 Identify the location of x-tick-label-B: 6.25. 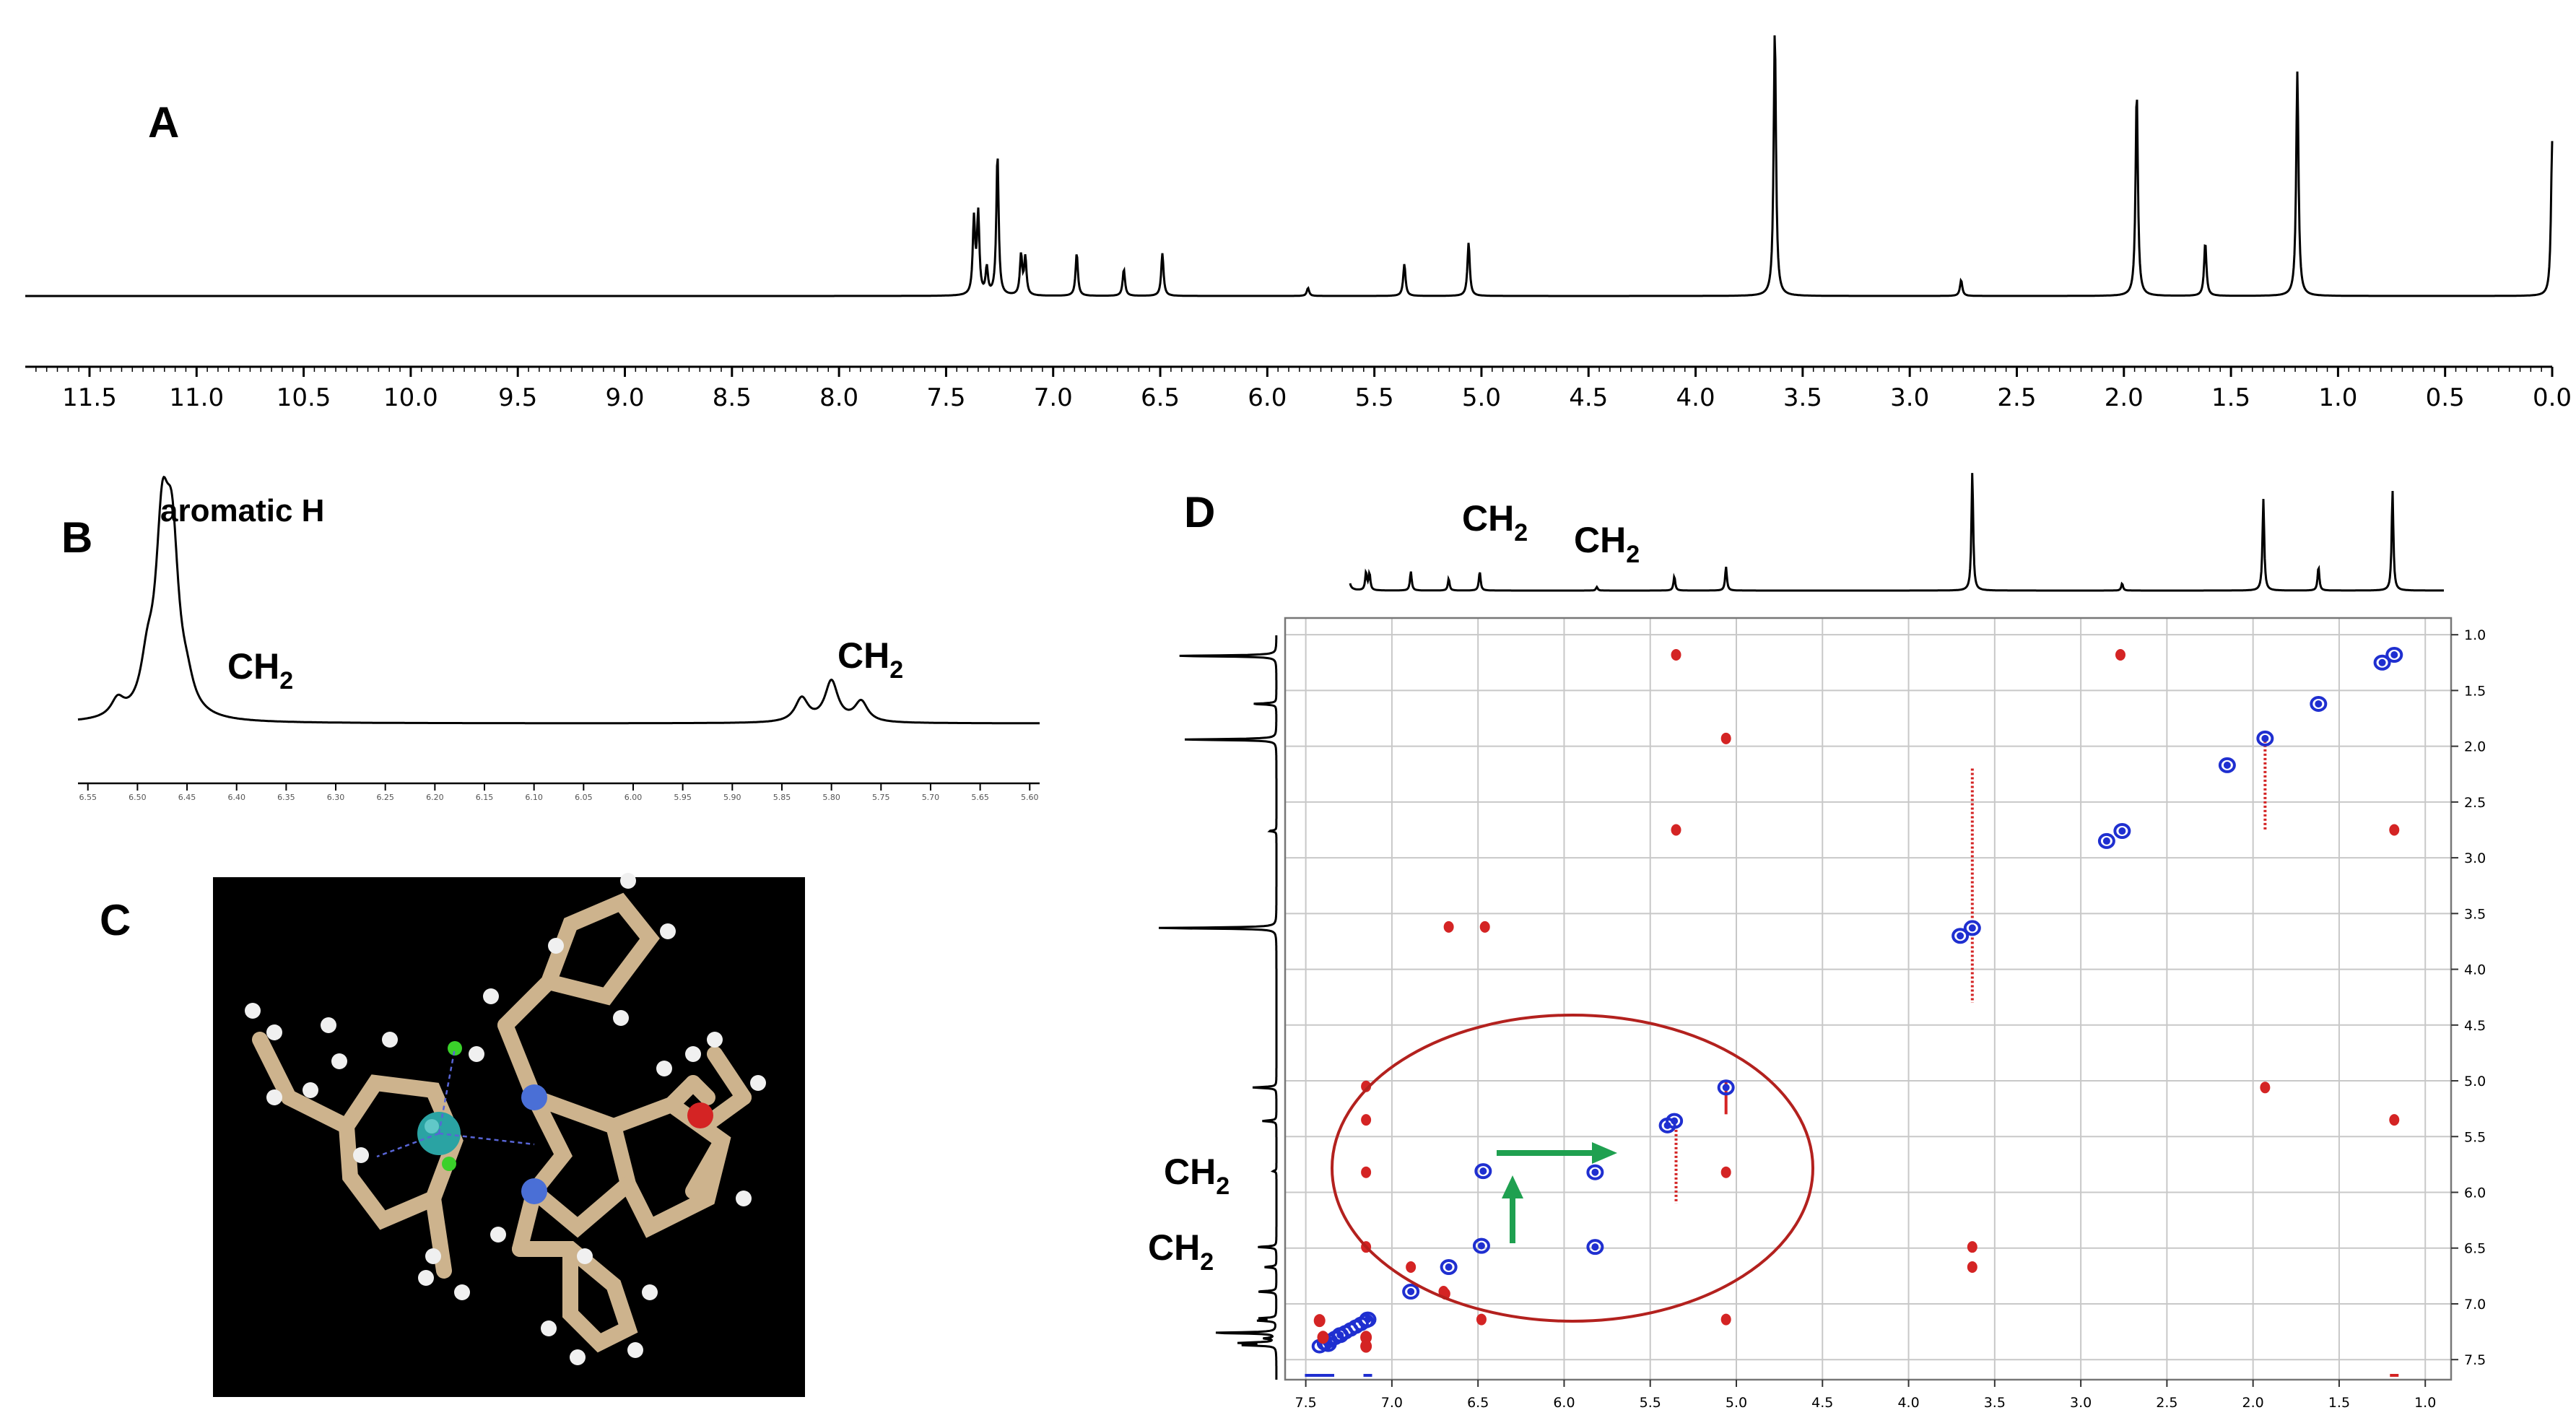
(385, 797).